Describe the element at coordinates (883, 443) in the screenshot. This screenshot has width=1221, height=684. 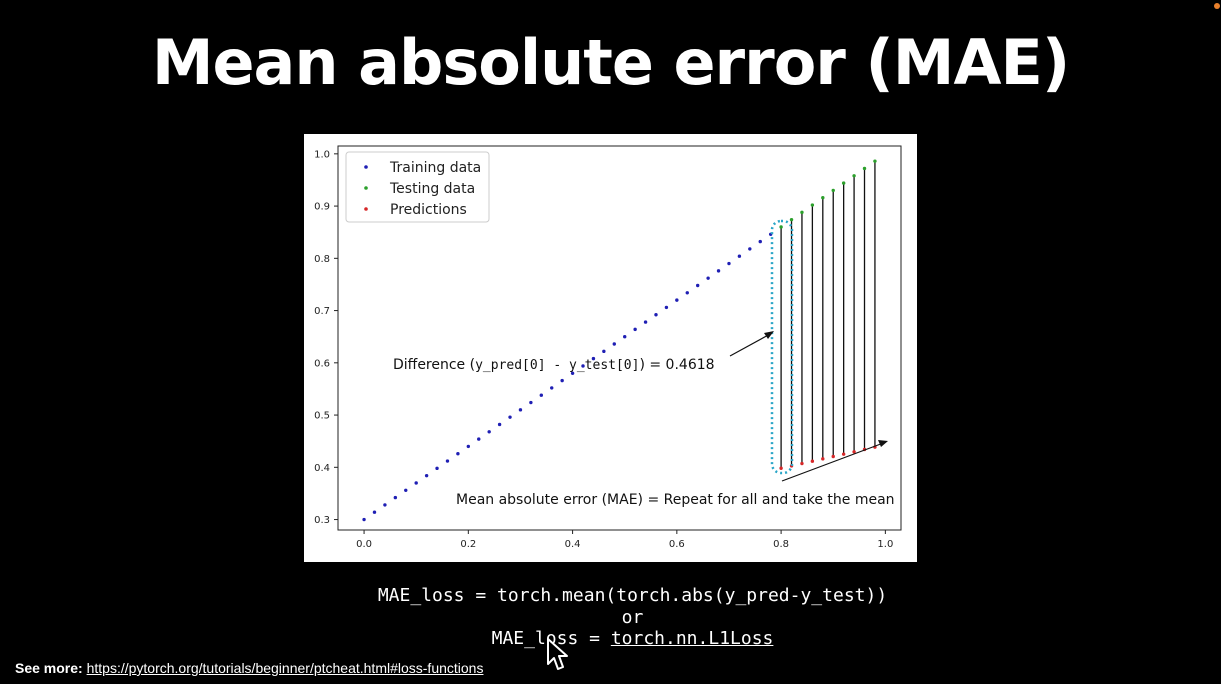
I see `mae-arrow-head` at that location.